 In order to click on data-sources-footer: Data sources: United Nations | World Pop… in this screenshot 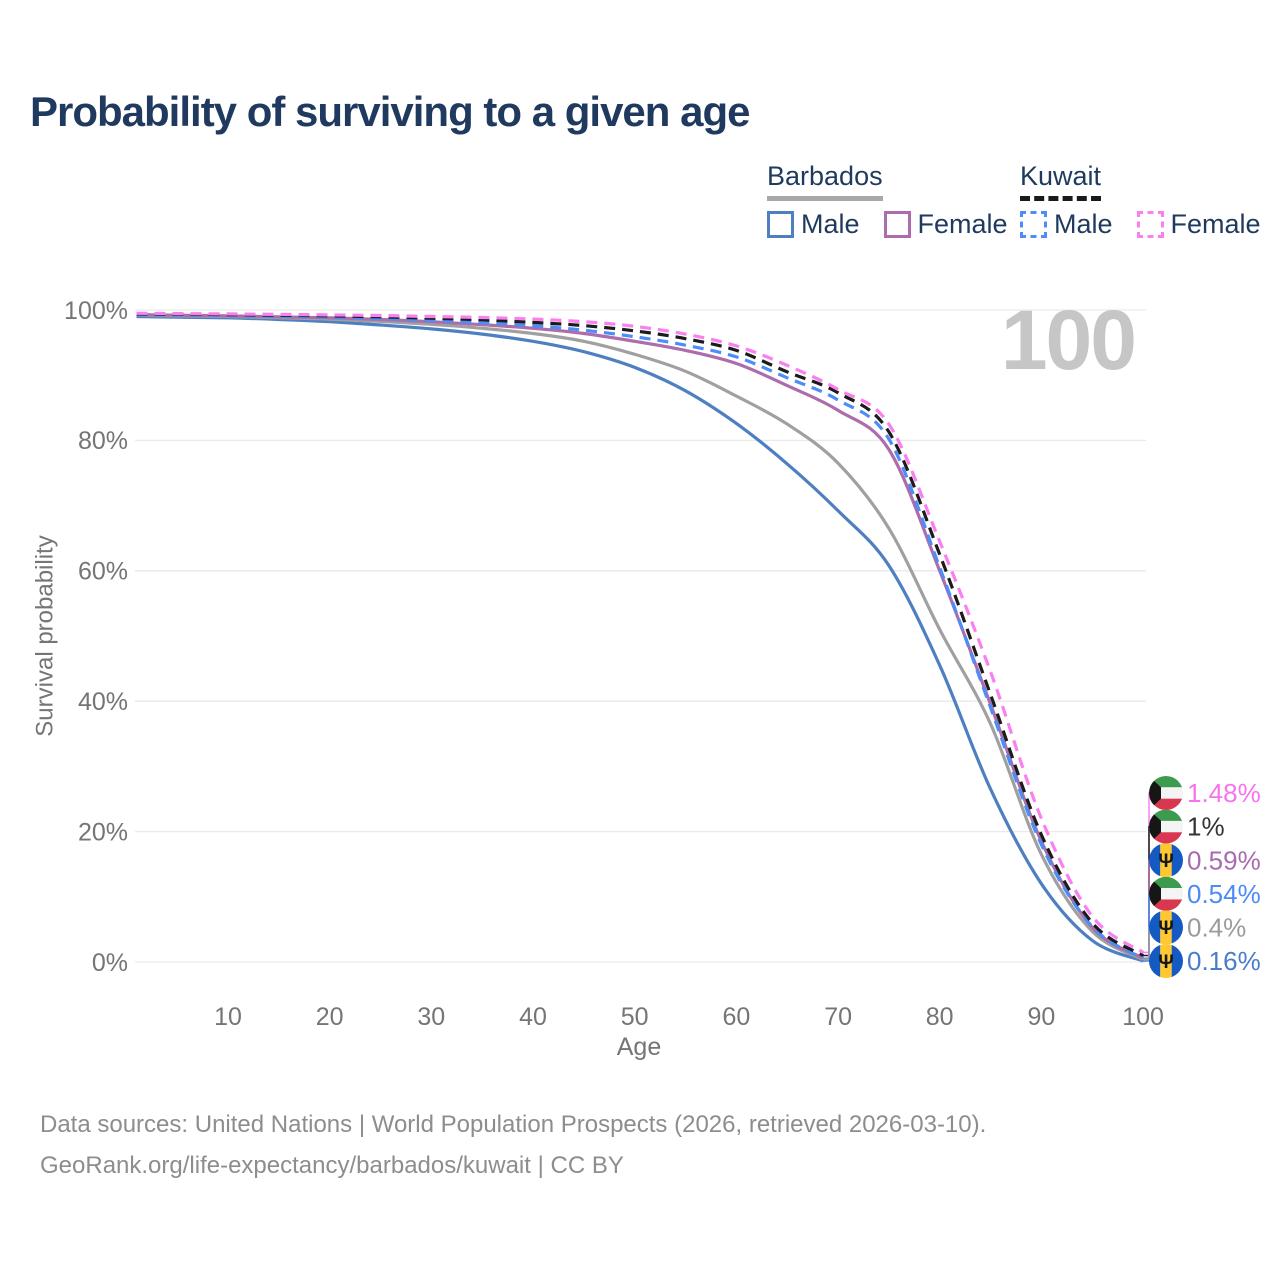, I will do `click(513, 1145)`.